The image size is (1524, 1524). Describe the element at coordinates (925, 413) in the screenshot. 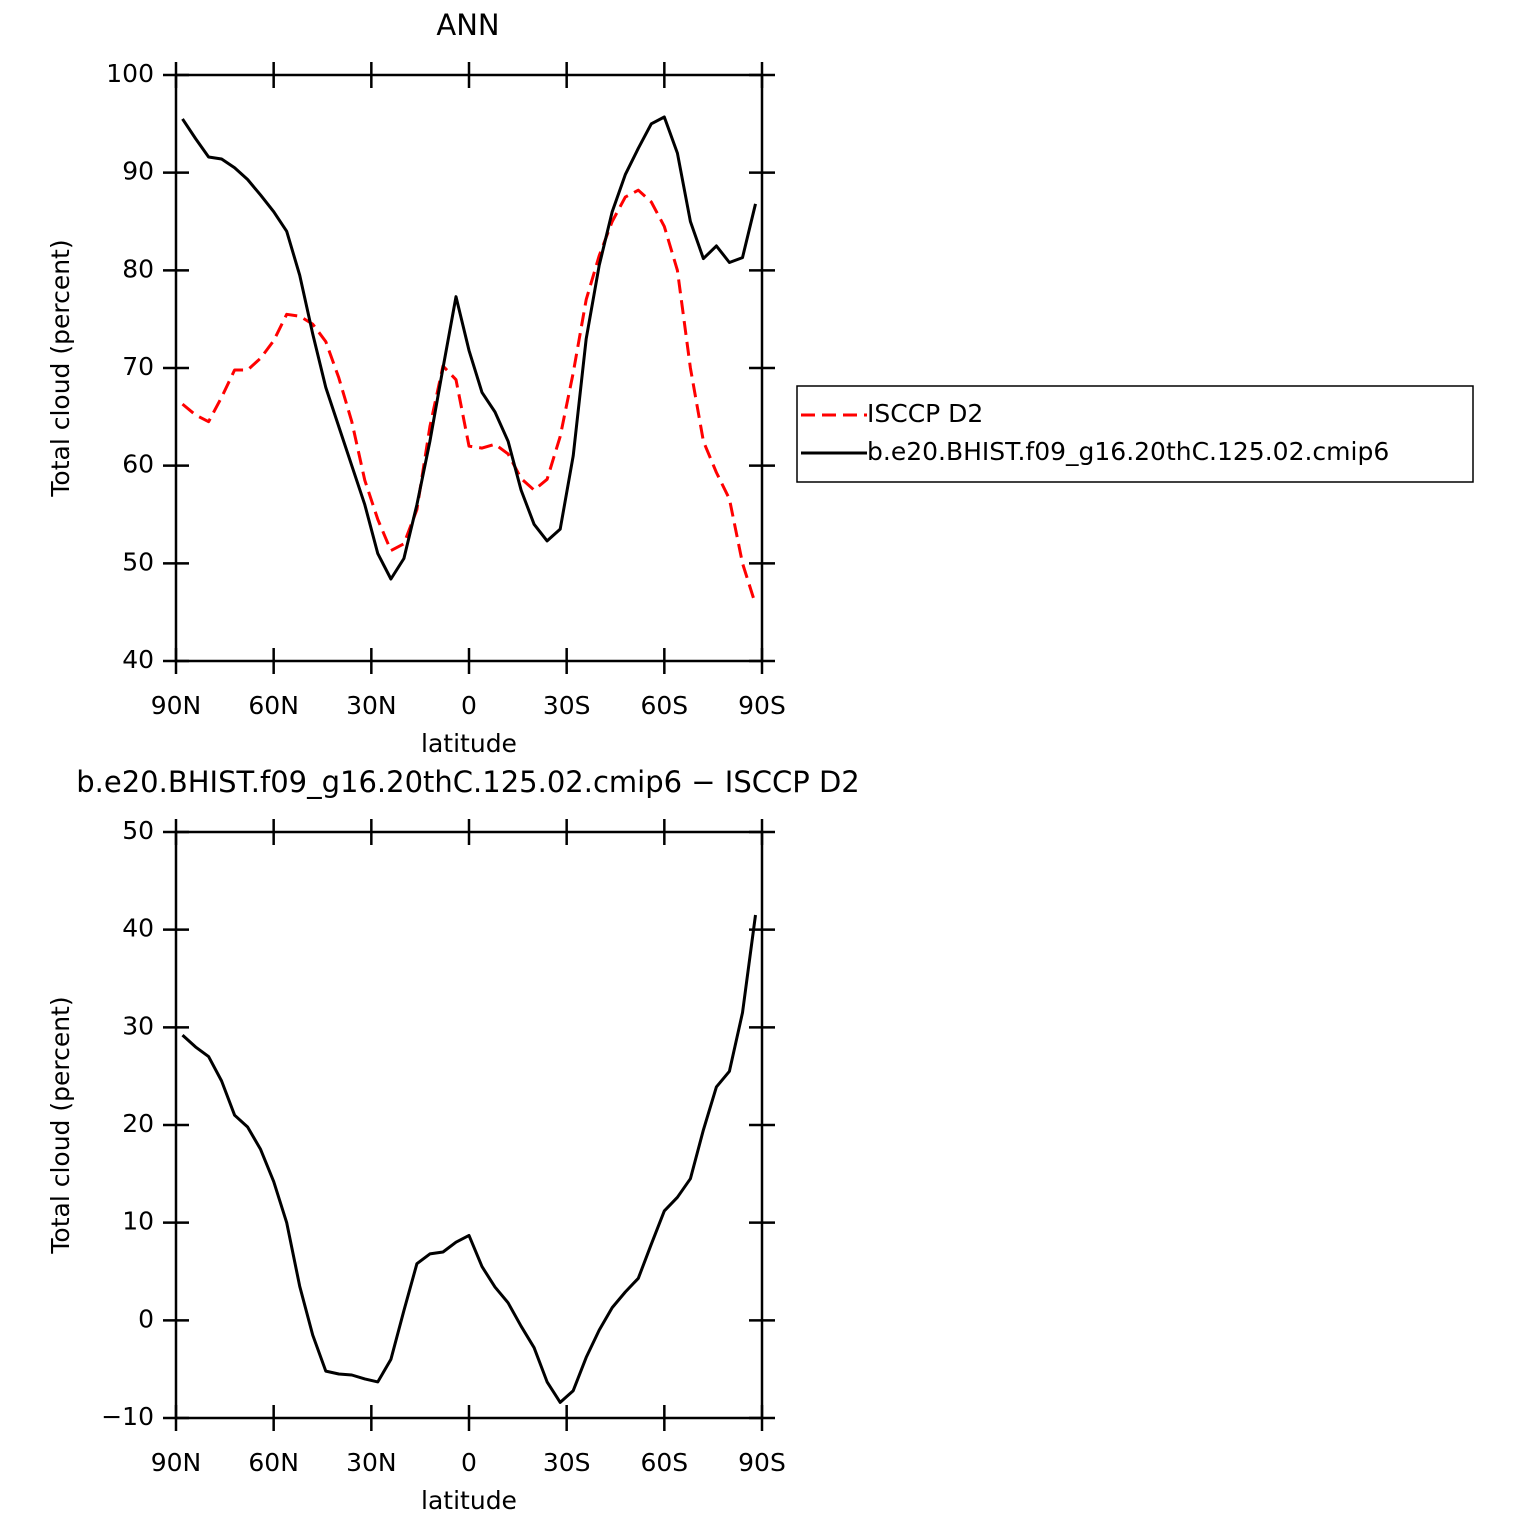

I see `legend-label: ISCCP D2` at that location.